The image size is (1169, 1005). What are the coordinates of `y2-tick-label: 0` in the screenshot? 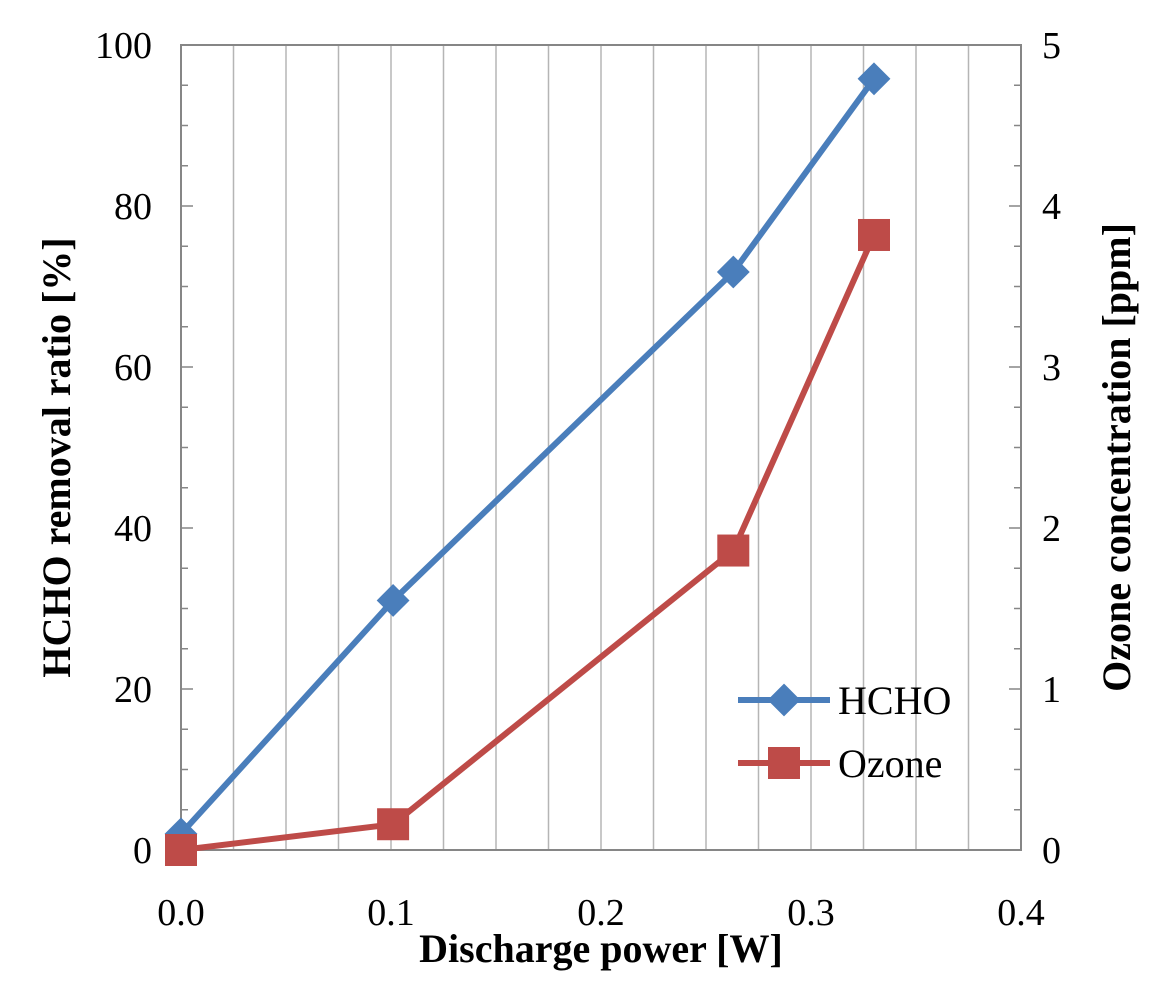 It's located at (1051, 851).